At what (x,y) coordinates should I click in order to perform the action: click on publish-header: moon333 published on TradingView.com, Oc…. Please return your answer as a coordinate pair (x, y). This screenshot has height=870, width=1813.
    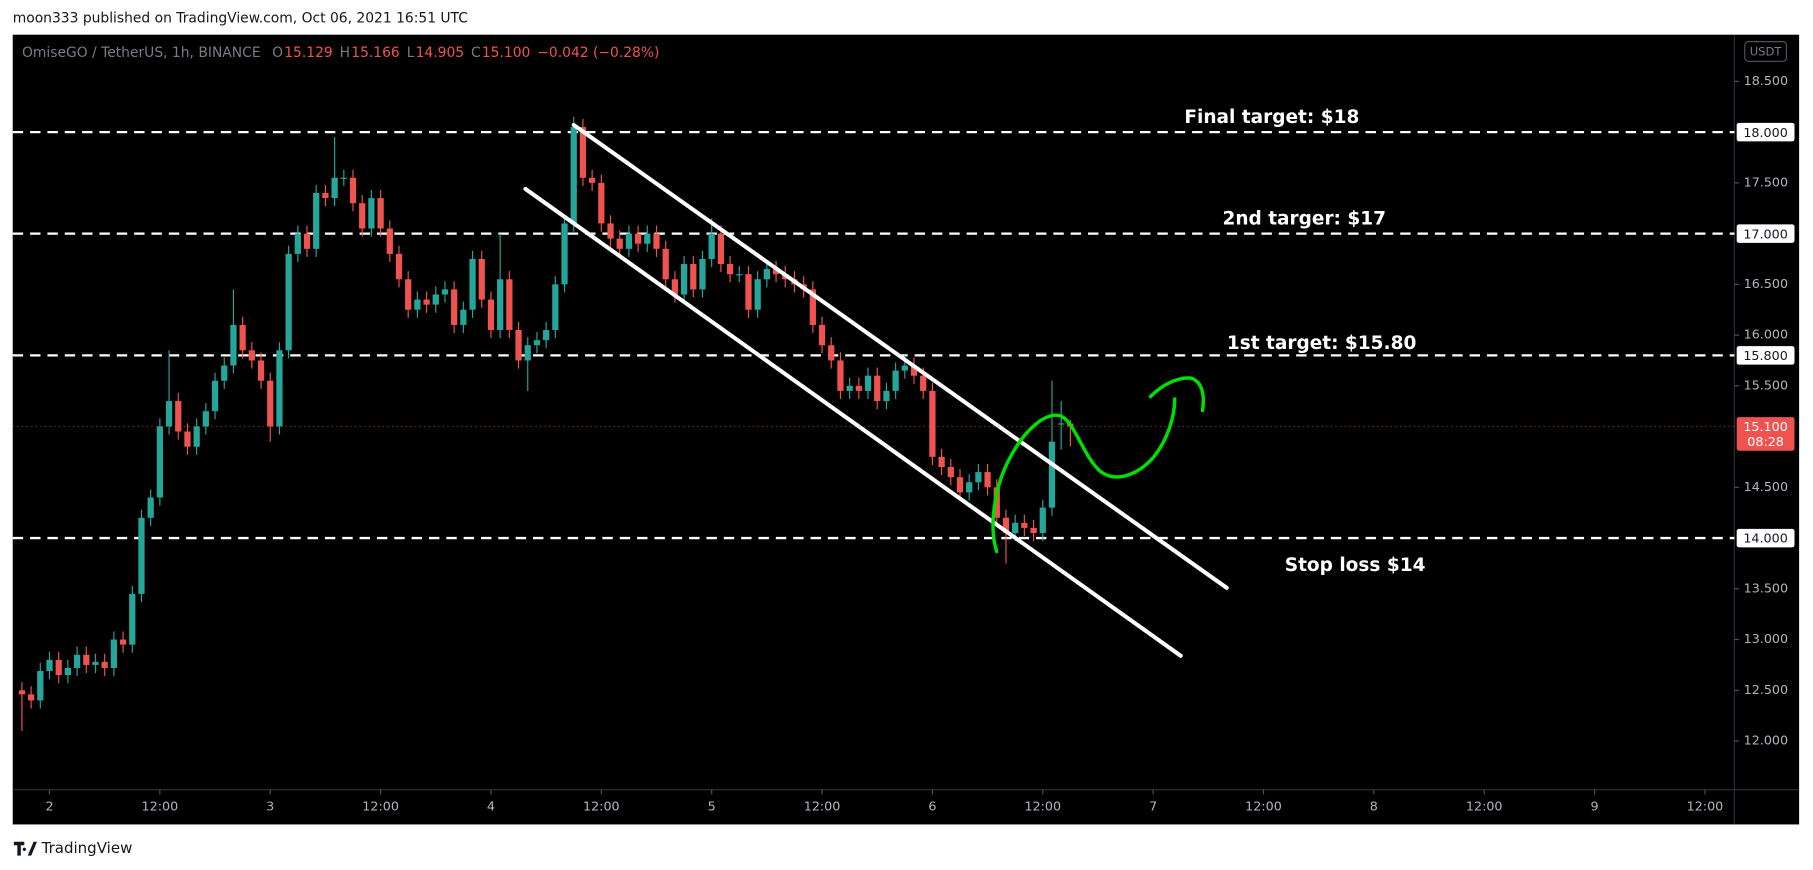
    Looking at the image, I should click on (240, 19).